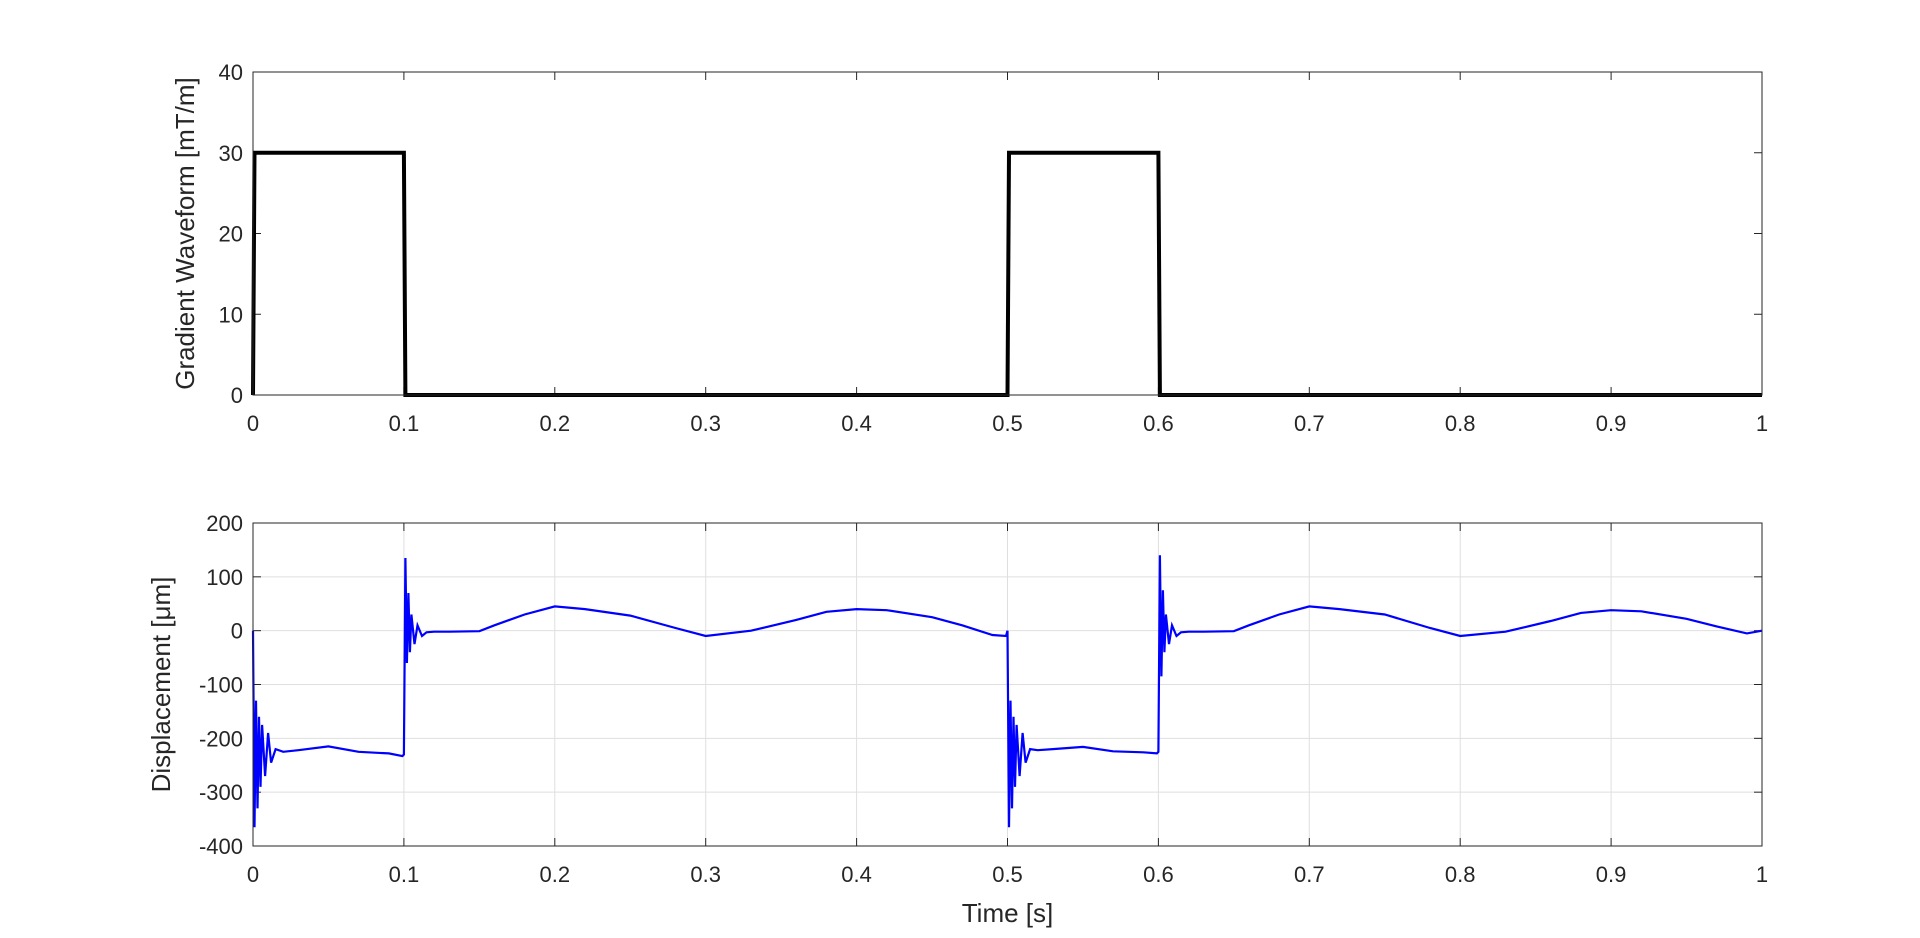 Image resolution: width=1920 pixels, height=938 pixels. What do you see at coordinates (1007, 913) in the screenshot?
I see `x-axis-label: Time [s]` at bounding box center [1007, 913].